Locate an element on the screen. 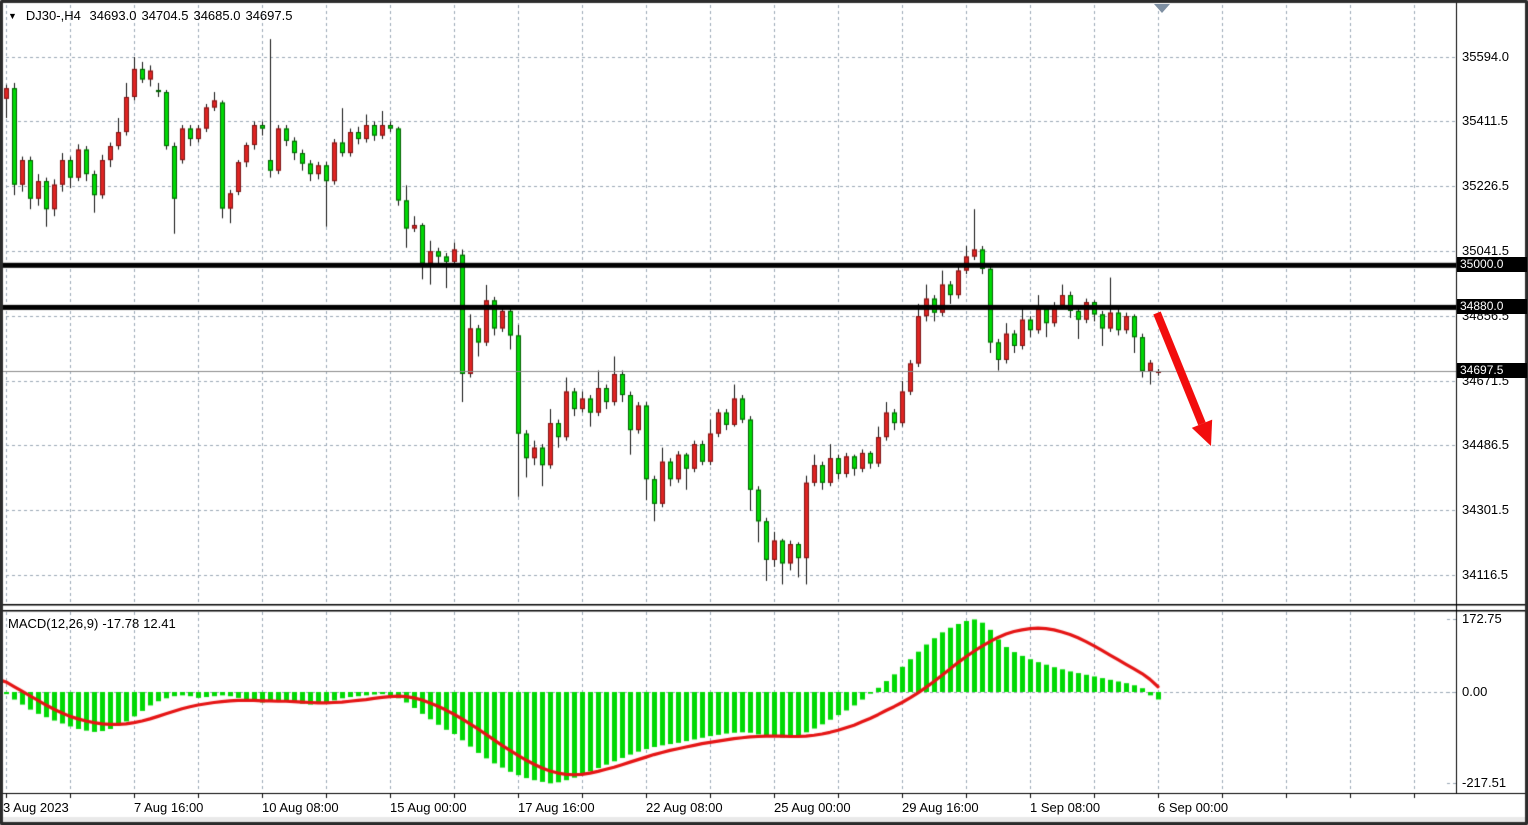  macd-signal-value: 12.41 is located at coordinates (159, 623).